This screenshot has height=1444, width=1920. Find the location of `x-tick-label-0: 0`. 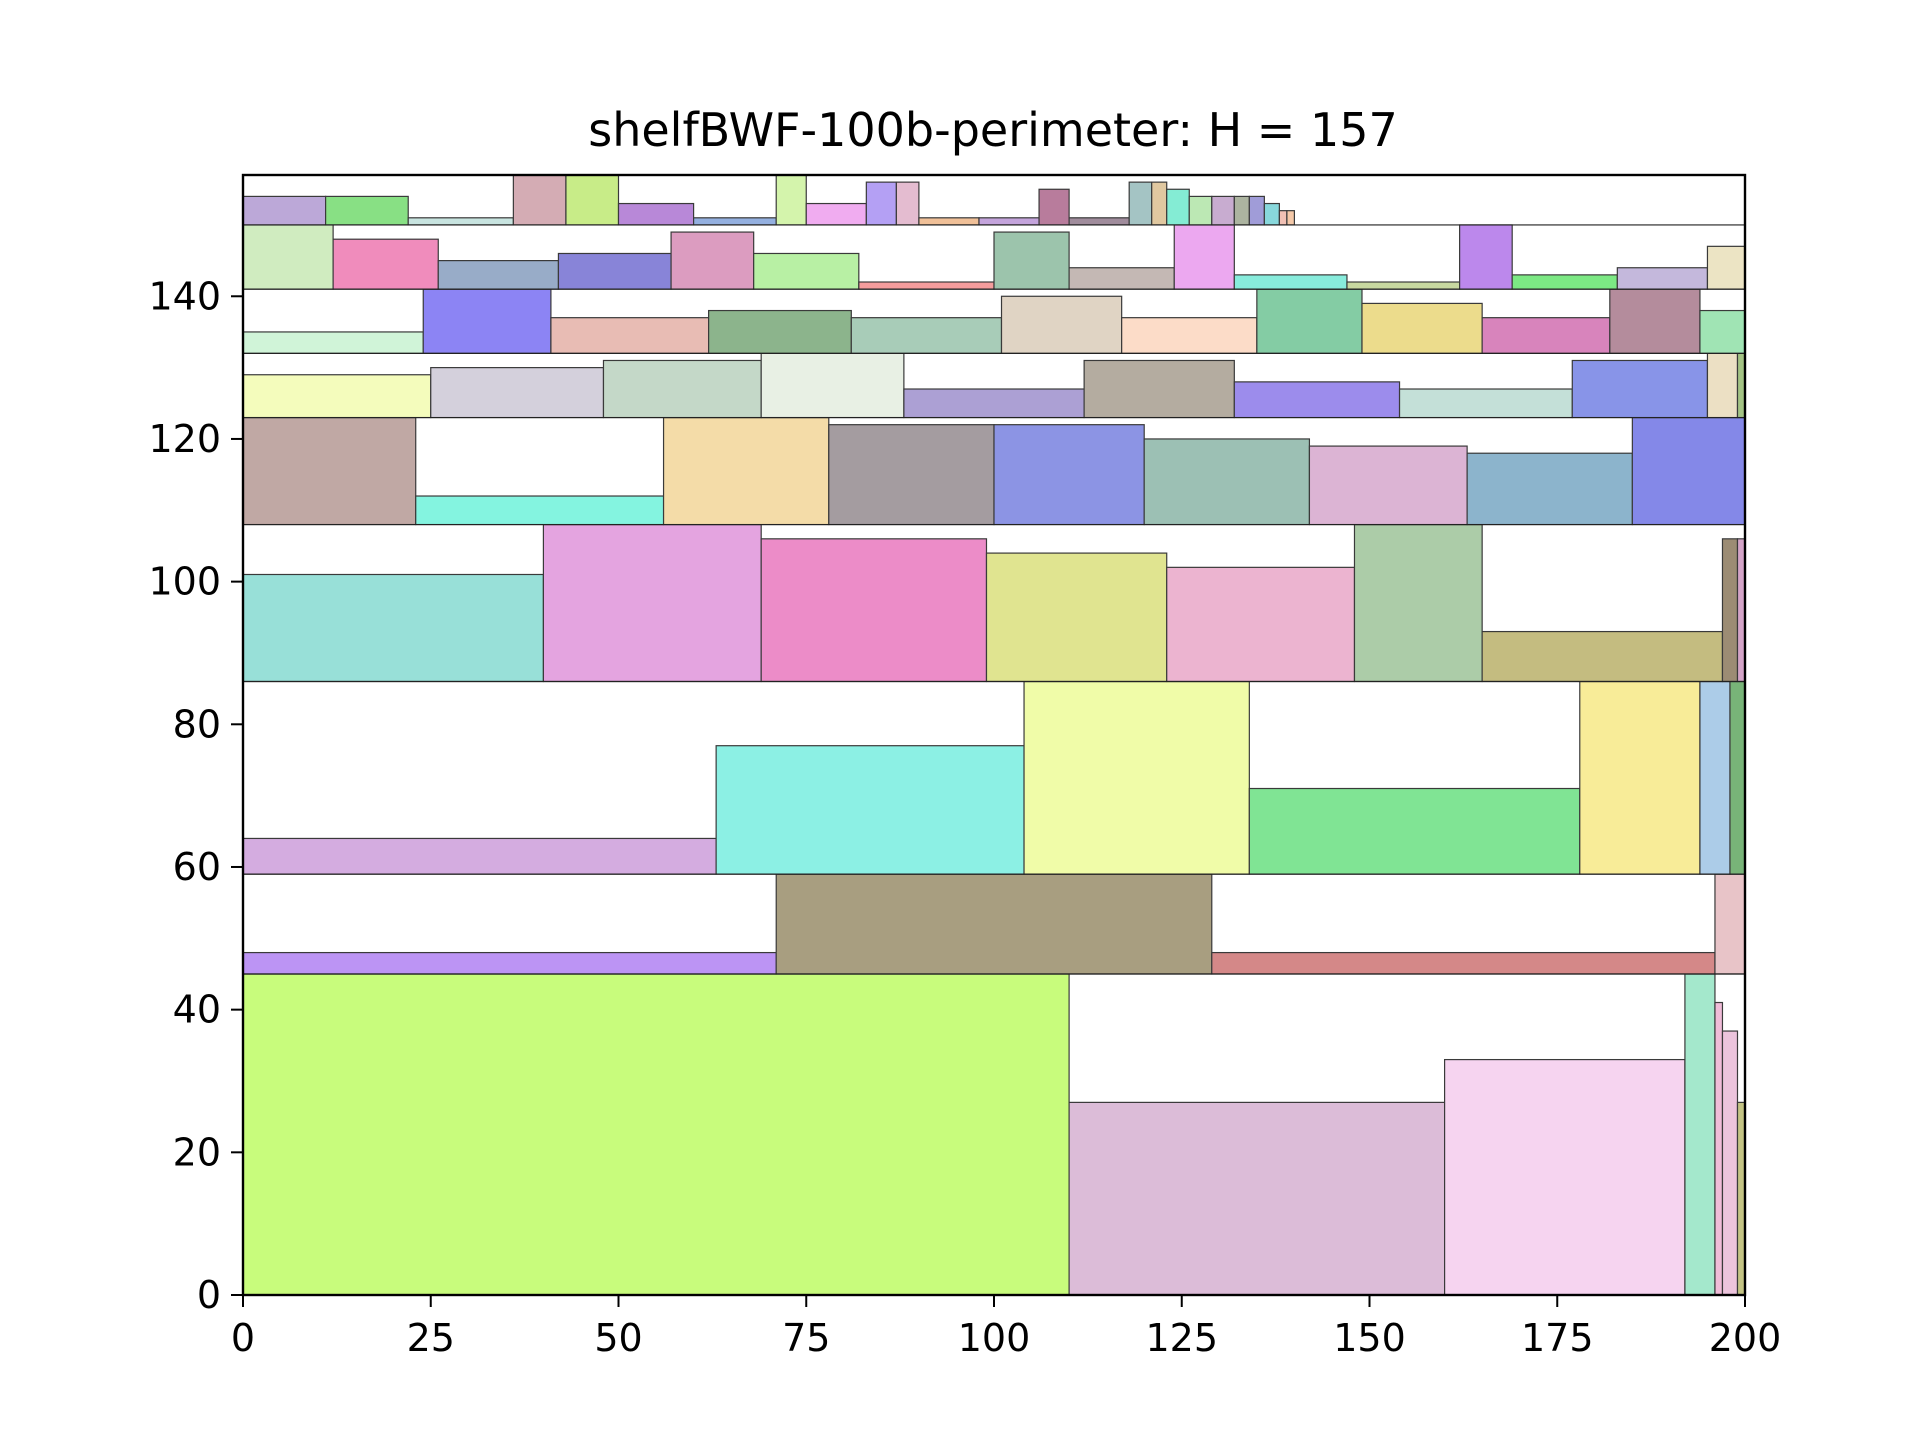

x-tick-label-0: 0 is located at coordinates (243, 1338).